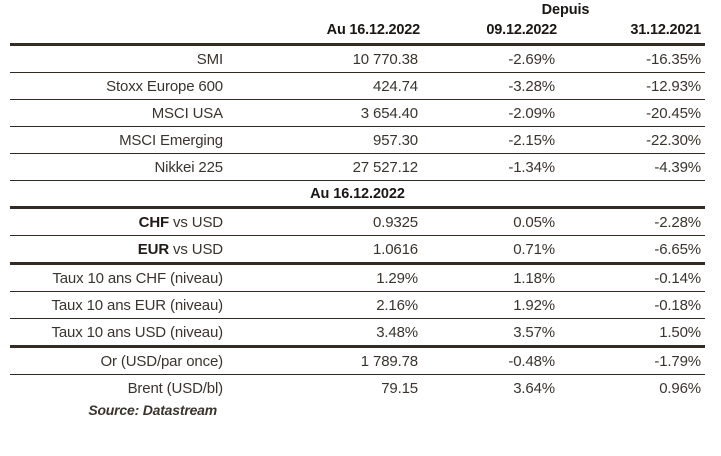  I want to click on row-label: Brent (USD/bl), so click(175, 388).